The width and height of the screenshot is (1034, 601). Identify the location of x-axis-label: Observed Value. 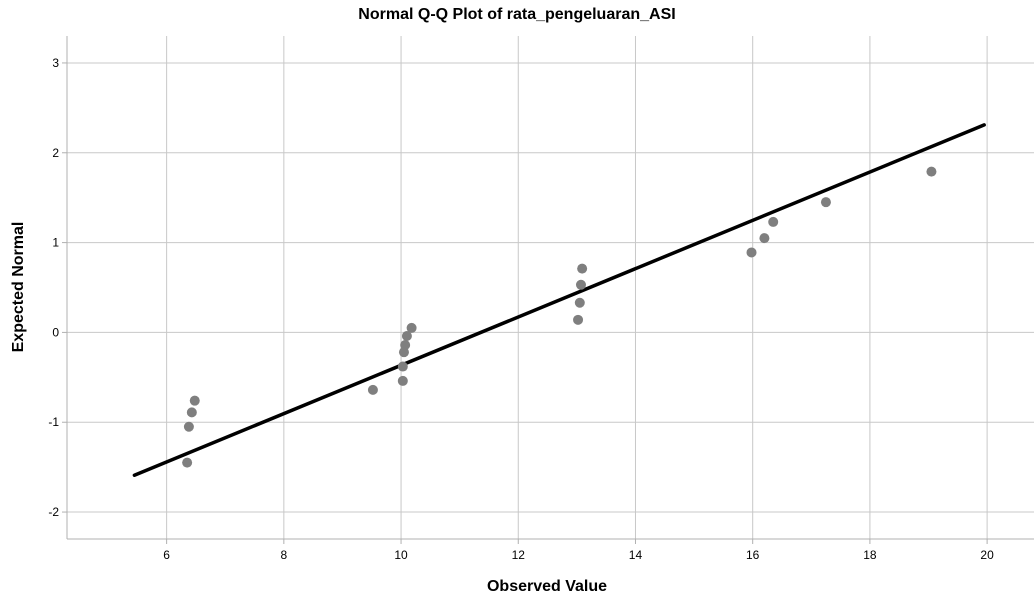
(547, 586).